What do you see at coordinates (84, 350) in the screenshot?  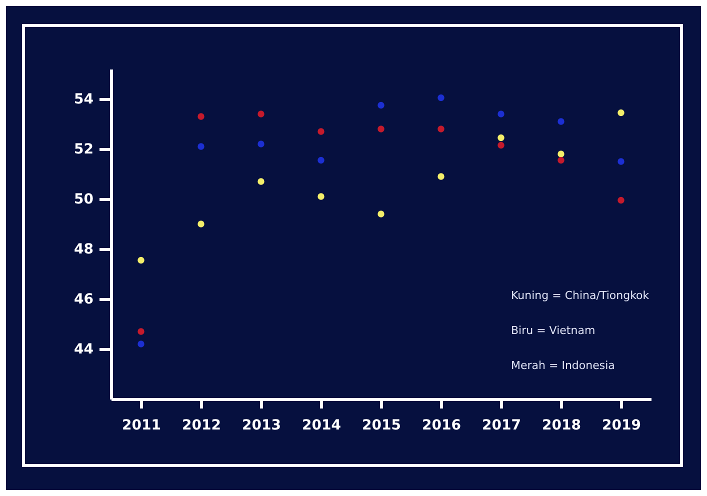 I see `y-tick-label: 44` at bounding box center [84, 350].